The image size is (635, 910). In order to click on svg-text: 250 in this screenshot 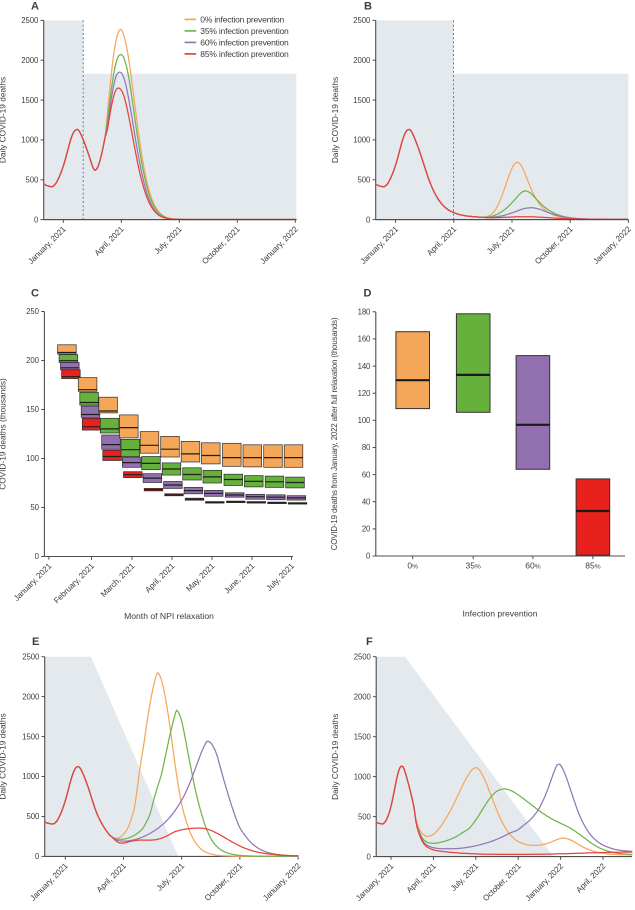, I will do `click(32, 311)`.